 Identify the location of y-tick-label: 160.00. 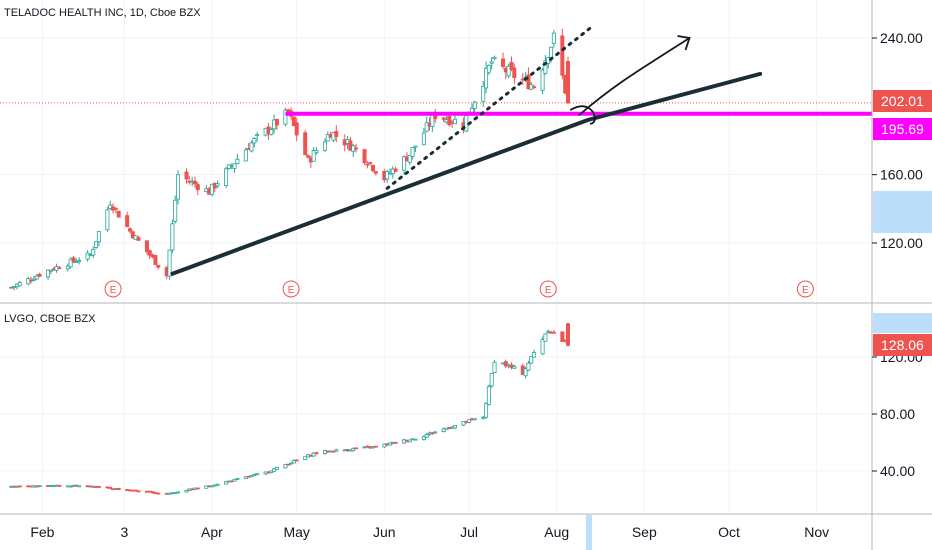
(901, 175).